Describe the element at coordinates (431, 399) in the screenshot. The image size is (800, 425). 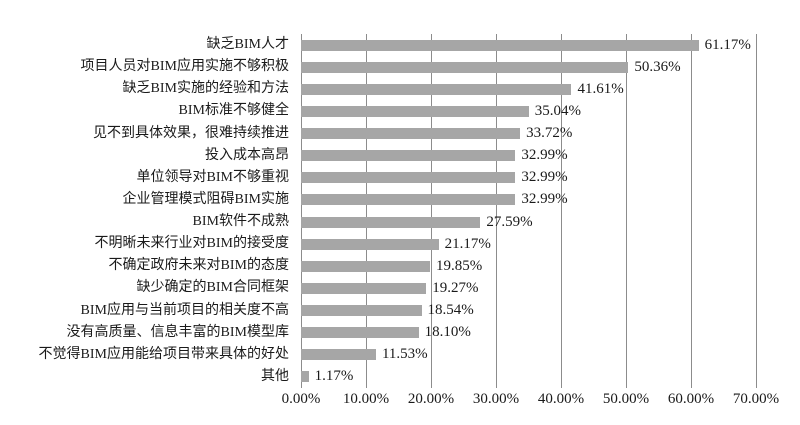
I see `x-tick-label: 20.00%` at that location.